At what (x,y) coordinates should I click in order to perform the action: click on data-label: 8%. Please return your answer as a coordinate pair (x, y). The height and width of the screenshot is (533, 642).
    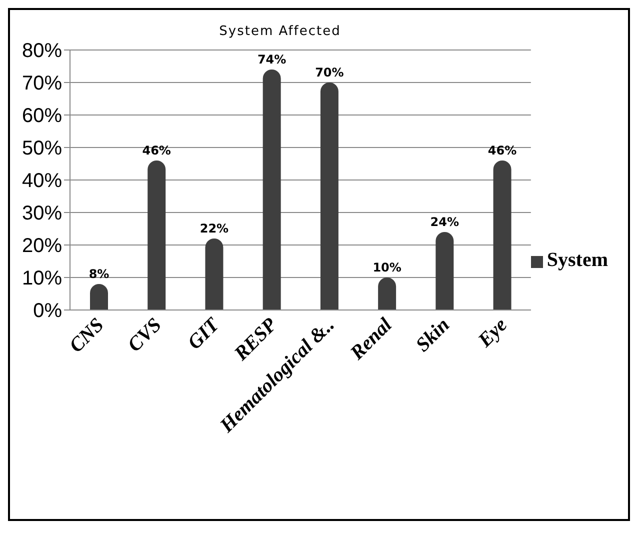
    Looking at the image, I should click on (99, 274).